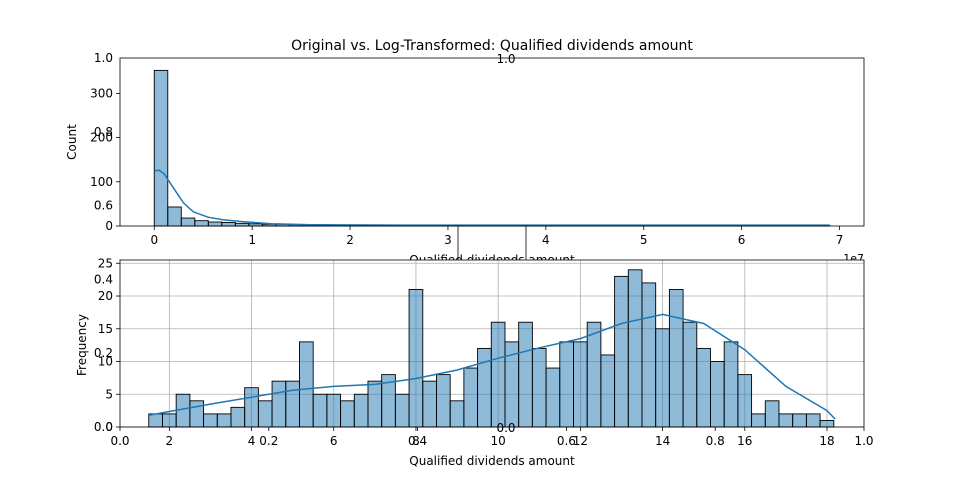 The image size is (960, 480). Describe the element at coordinates (103, 132) in the screenshot. I see `overlay-y-tick-label: 0.8` at that location.